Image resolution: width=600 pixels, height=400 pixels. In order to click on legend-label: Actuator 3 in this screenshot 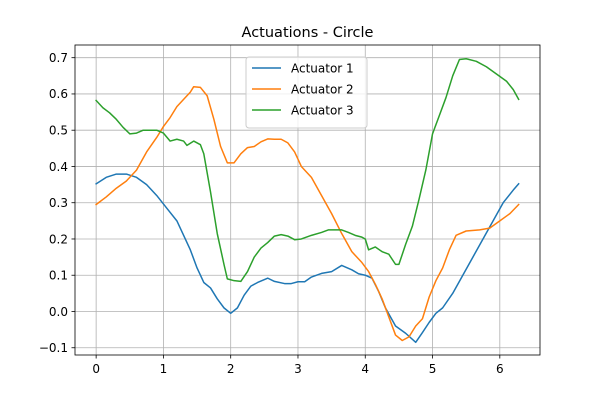, I will do `click(322, 111)`.